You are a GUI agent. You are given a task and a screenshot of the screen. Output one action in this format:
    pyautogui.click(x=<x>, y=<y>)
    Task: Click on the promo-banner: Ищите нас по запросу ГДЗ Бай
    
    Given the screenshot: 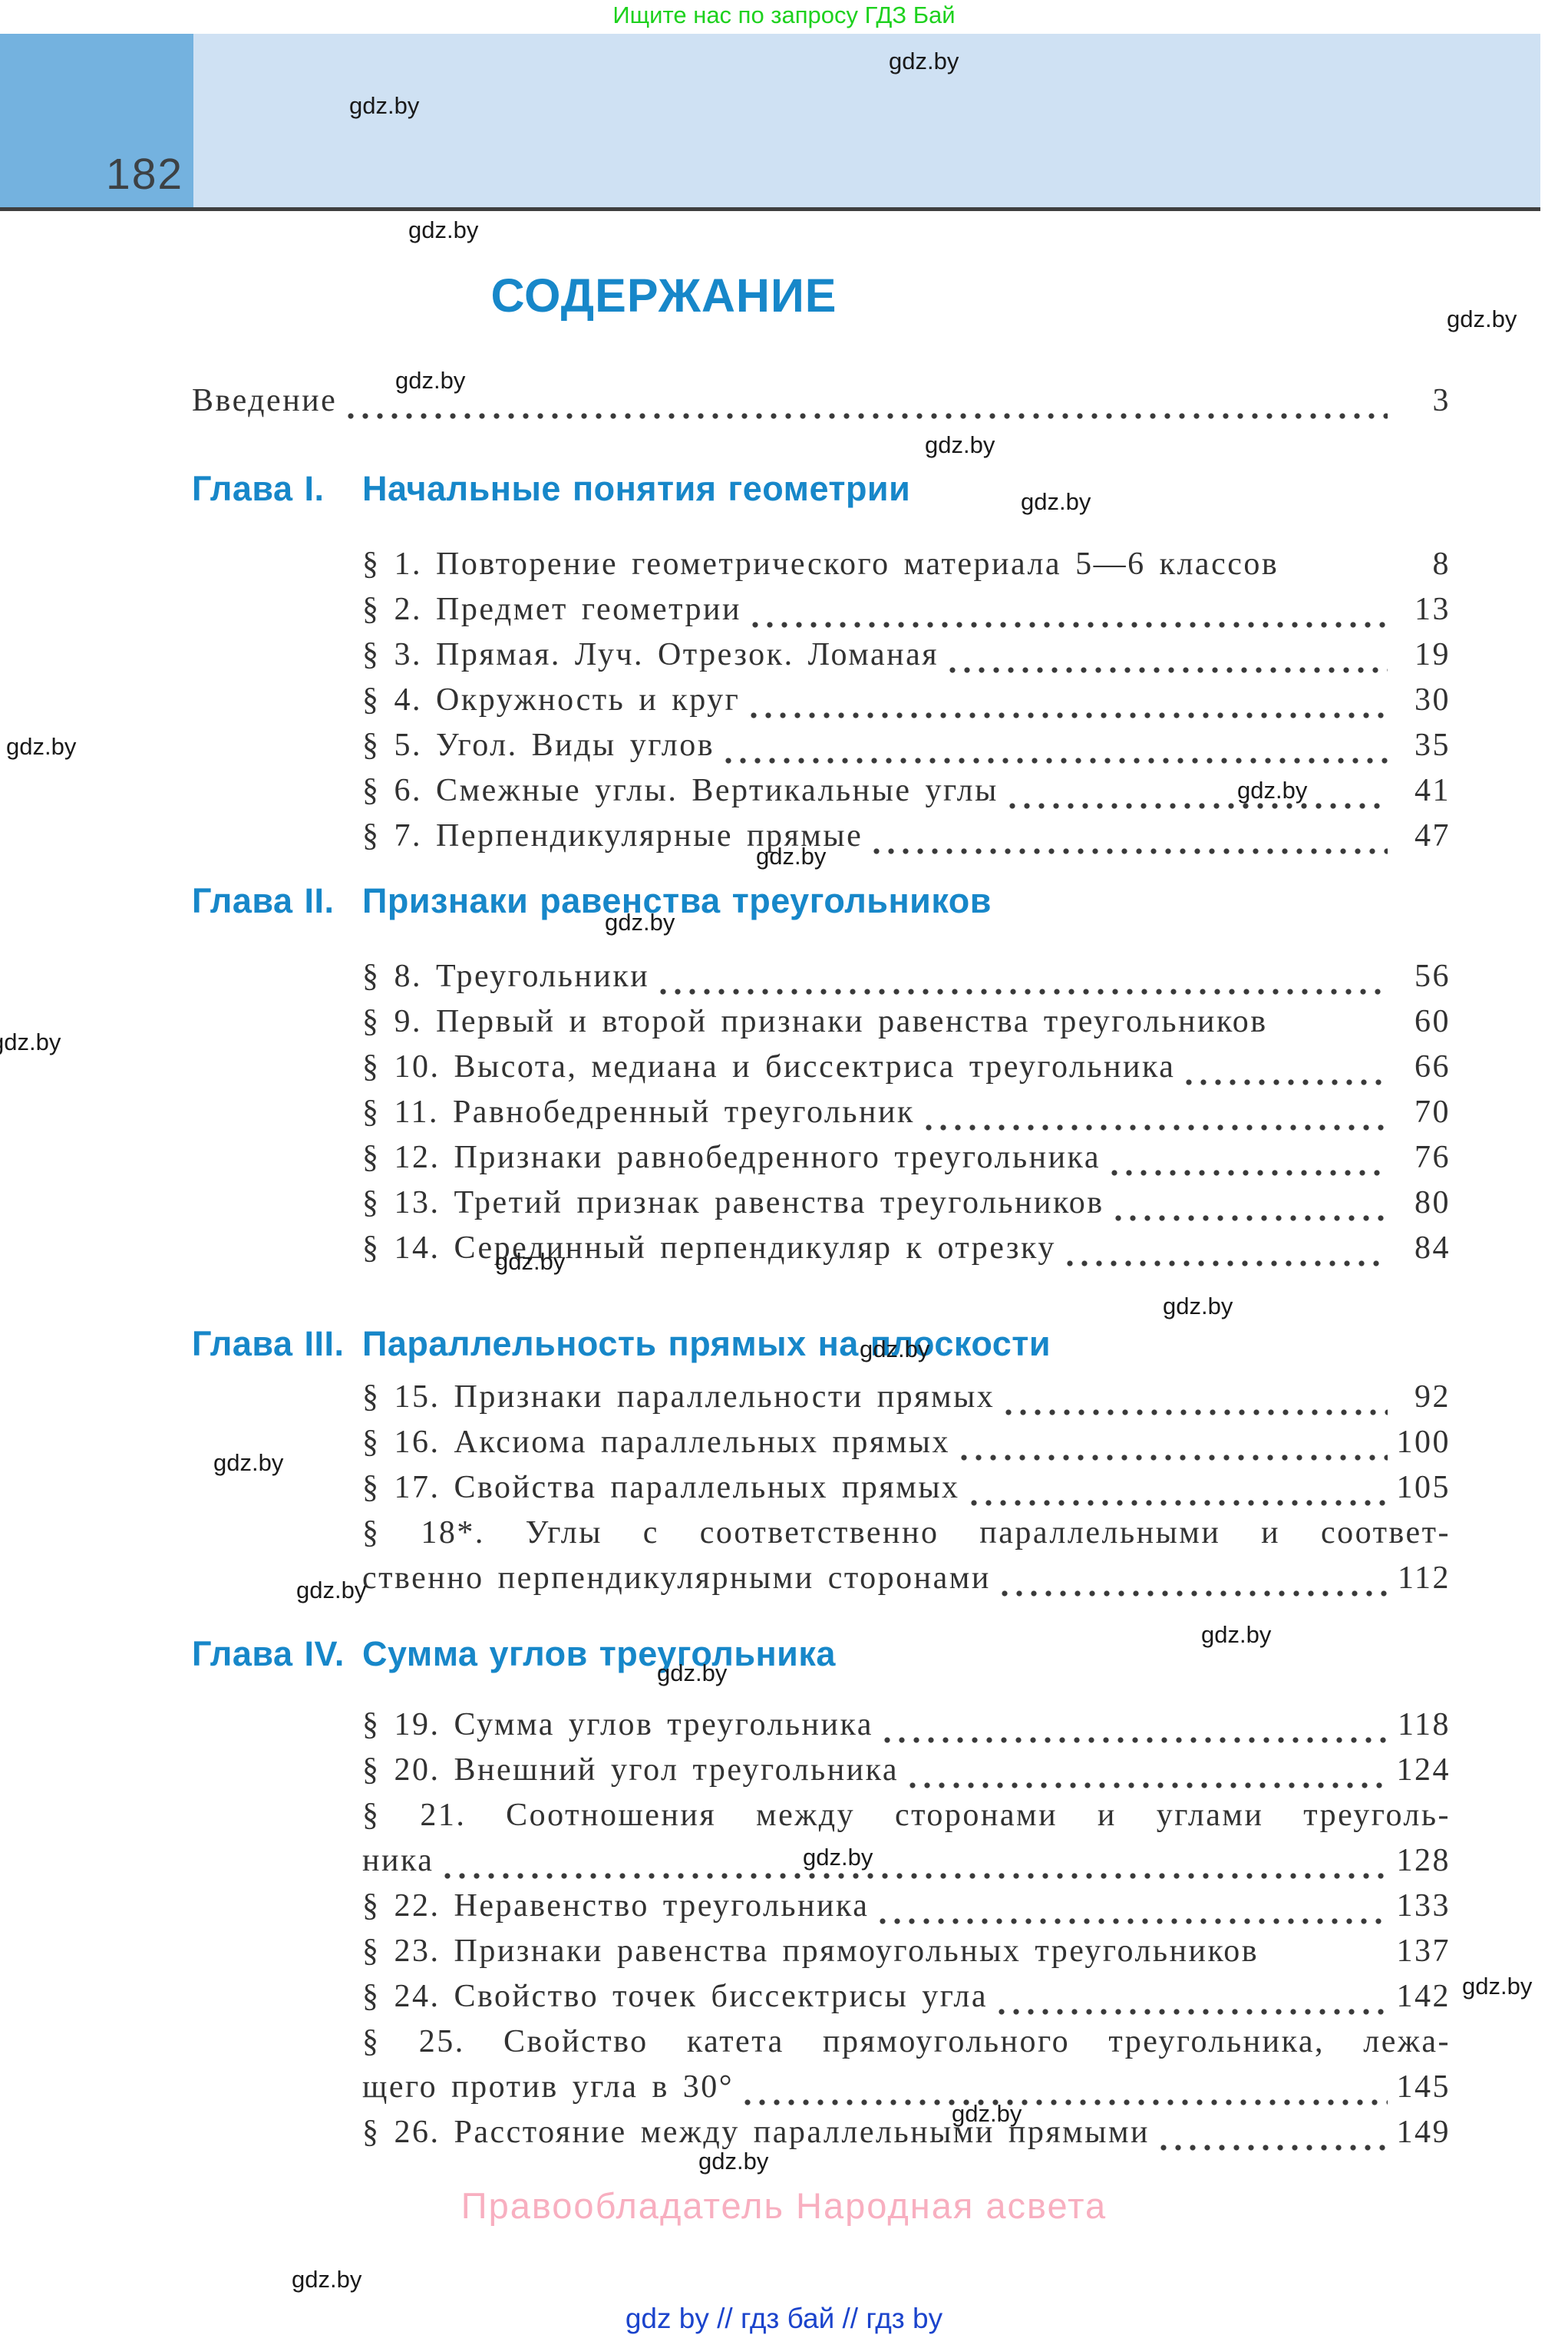 What is the action you would take?
    pyautogui.click(x=784, y=15)
    